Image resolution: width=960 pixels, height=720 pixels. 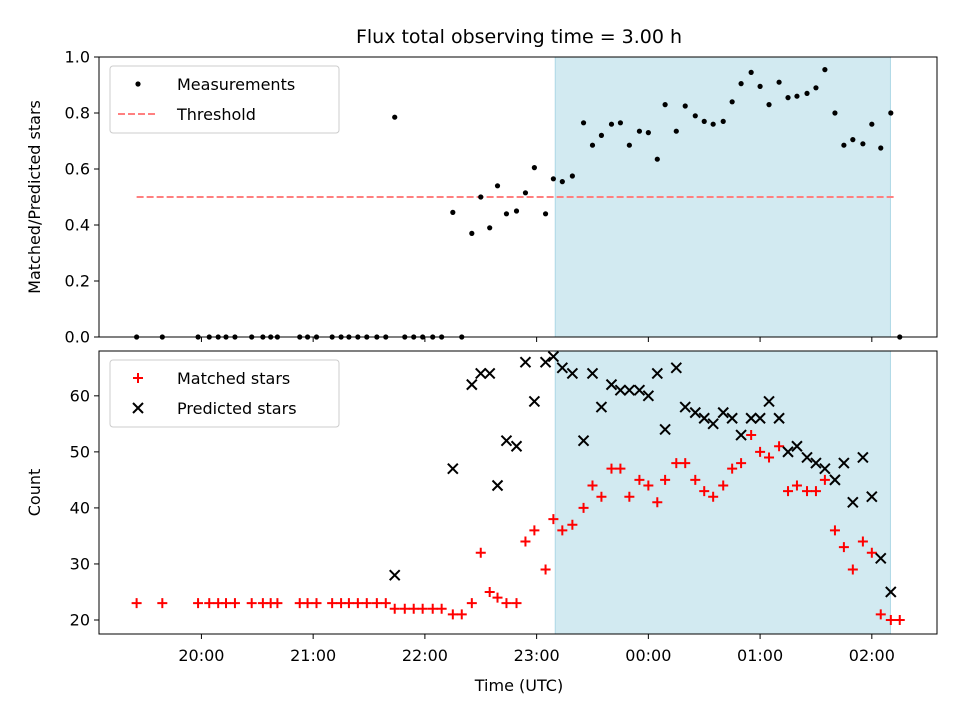 I want to click on panel-ratio-y-tick-label: 0.8, so click(x=77, y=113).